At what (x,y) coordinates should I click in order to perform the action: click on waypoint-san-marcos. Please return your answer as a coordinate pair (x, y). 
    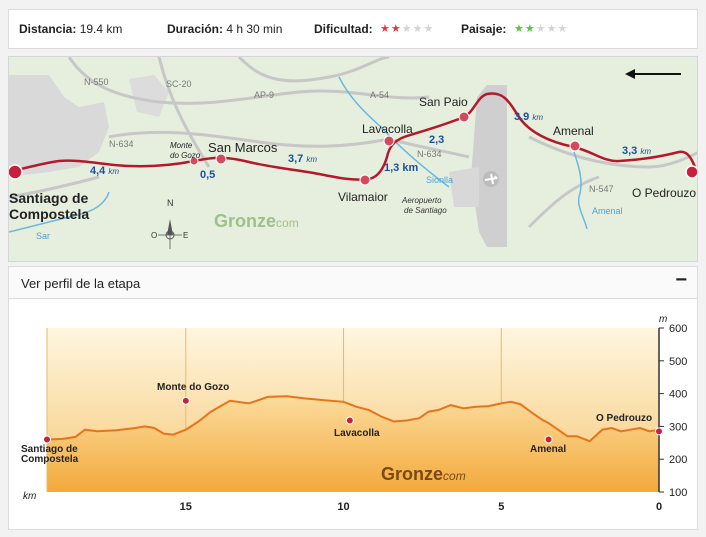
    Looking at the image, I should click on (221, 159).